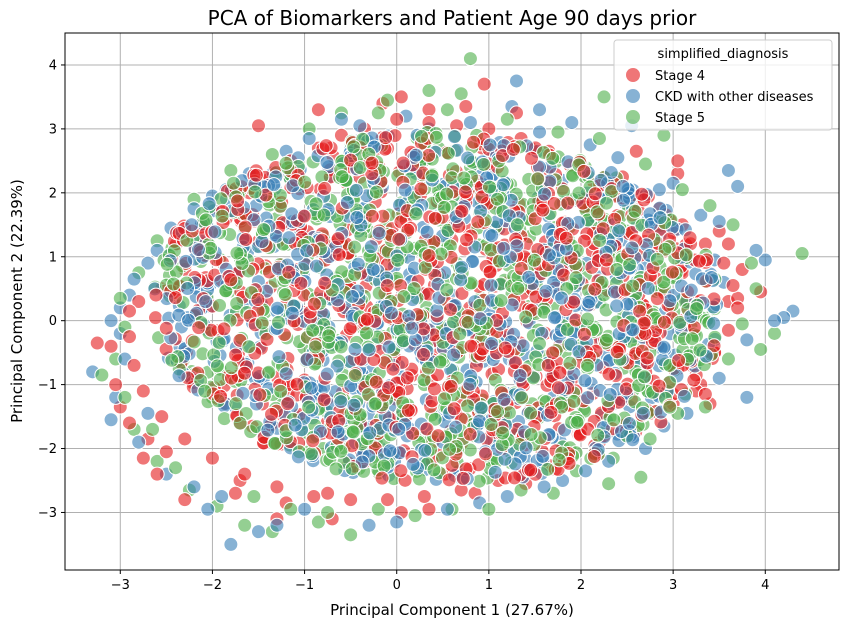 The width and height of the screenshot is (848, 630). Describe the element at coordinates (673, 585) in the screenshot. I see `x-tick-label: 3` at that location.